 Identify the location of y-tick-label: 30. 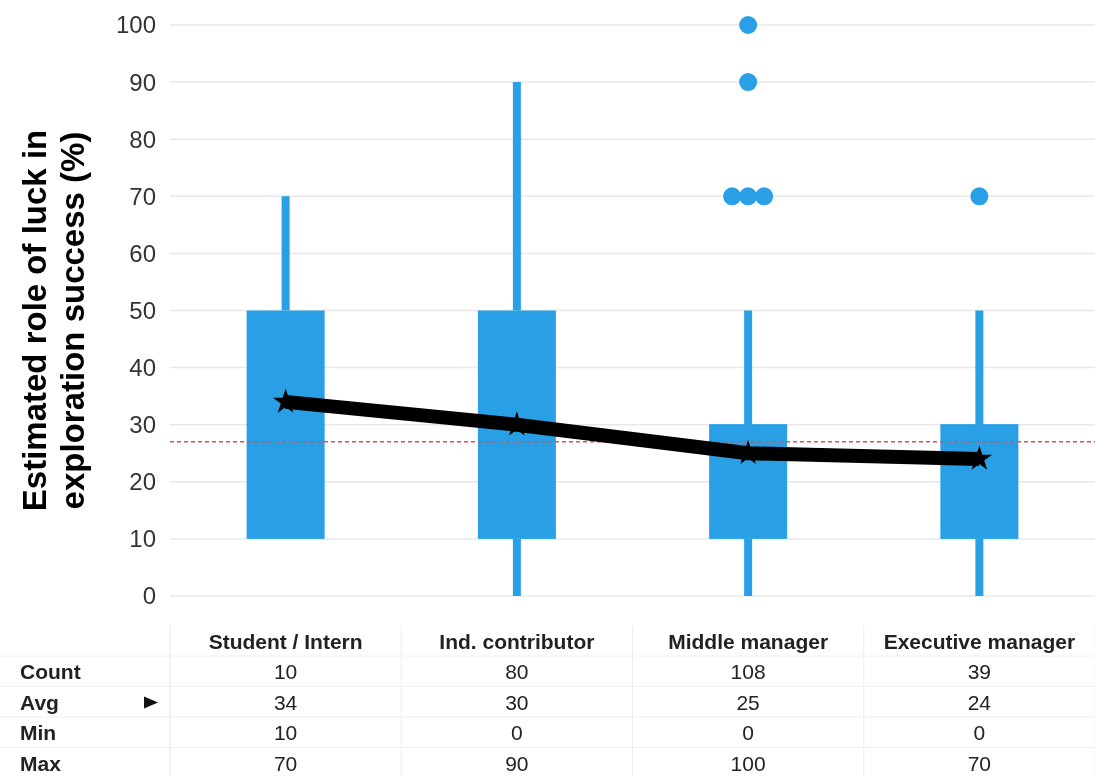
(142, 425).